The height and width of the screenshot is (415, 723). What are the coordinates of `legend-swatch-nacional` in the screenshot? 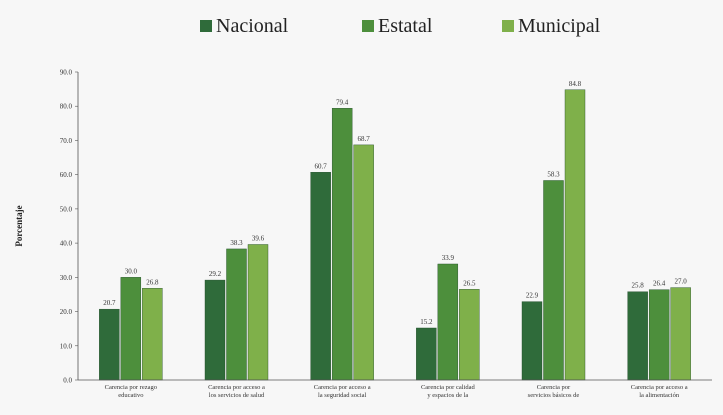 It's located at (206, 26).